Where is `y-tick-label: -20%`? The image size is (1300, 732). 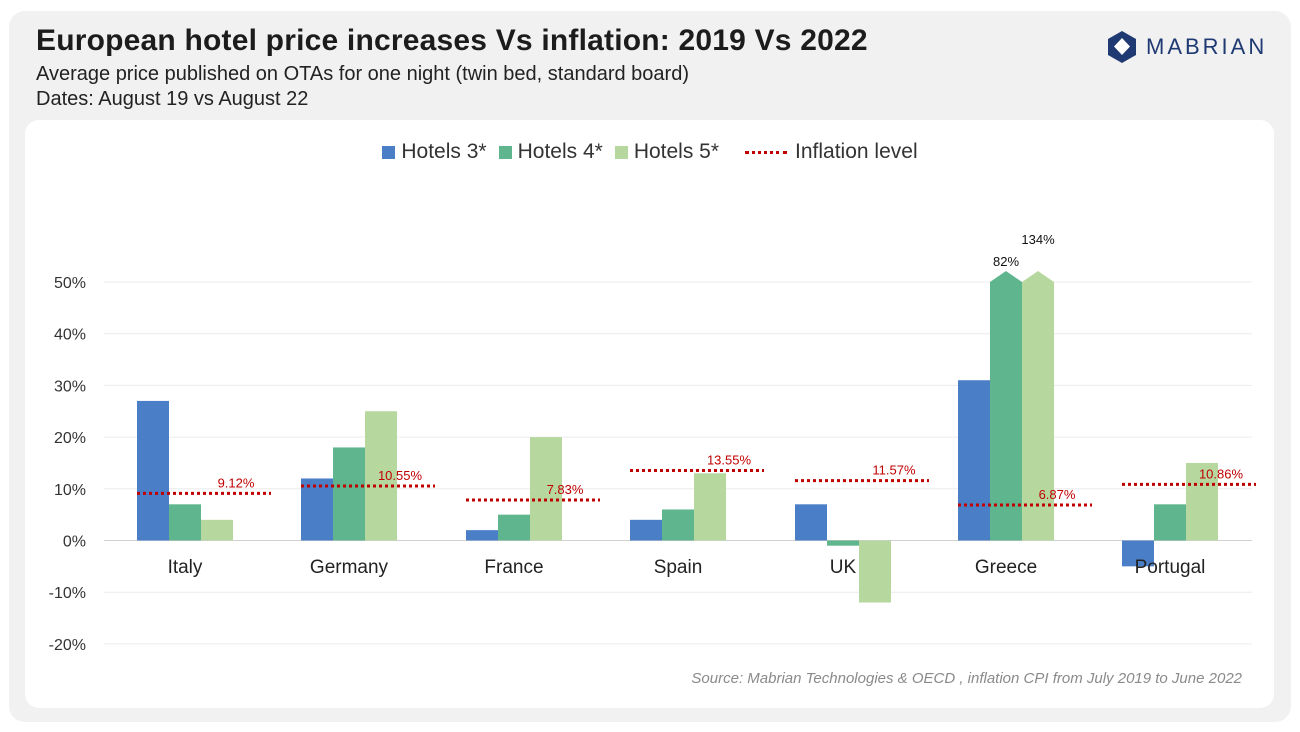 y-tick-label: -20% is located at coordinates (67, 645).